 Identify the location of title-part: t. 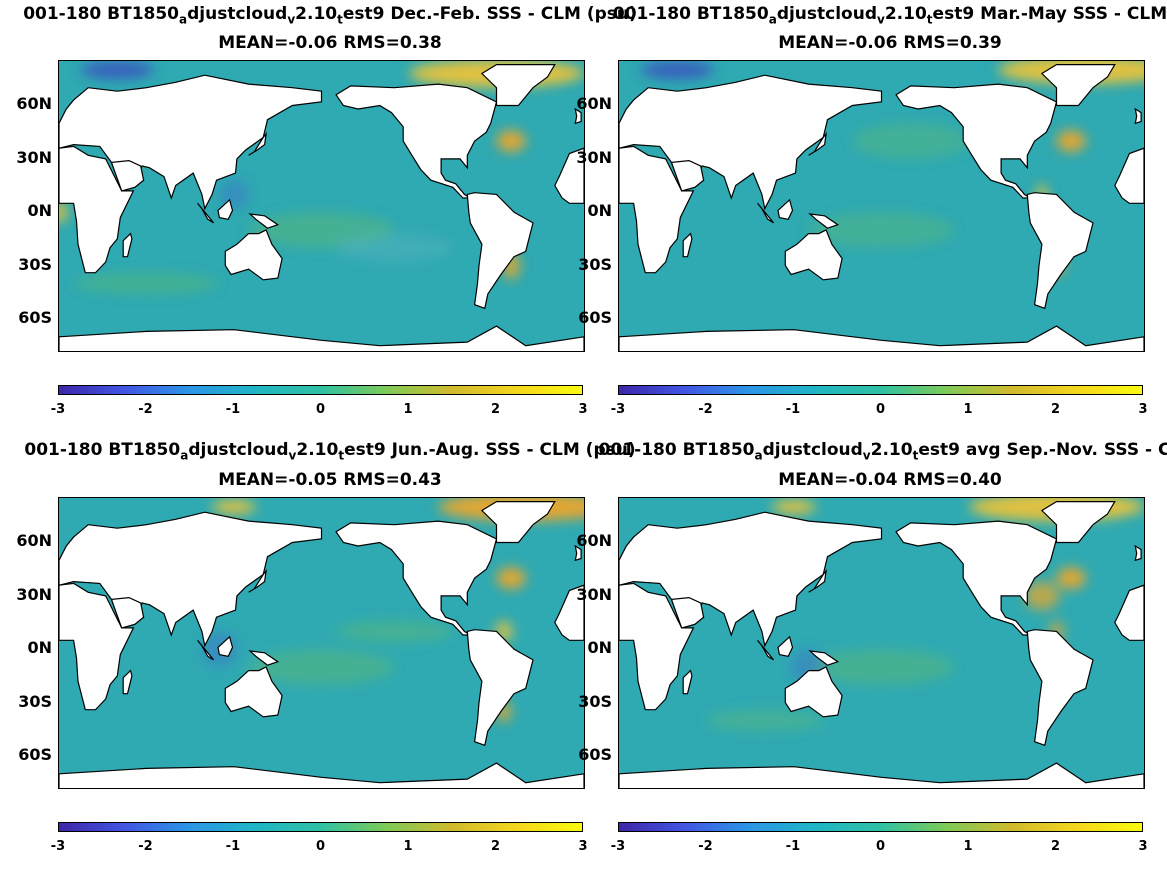
(340, 19).